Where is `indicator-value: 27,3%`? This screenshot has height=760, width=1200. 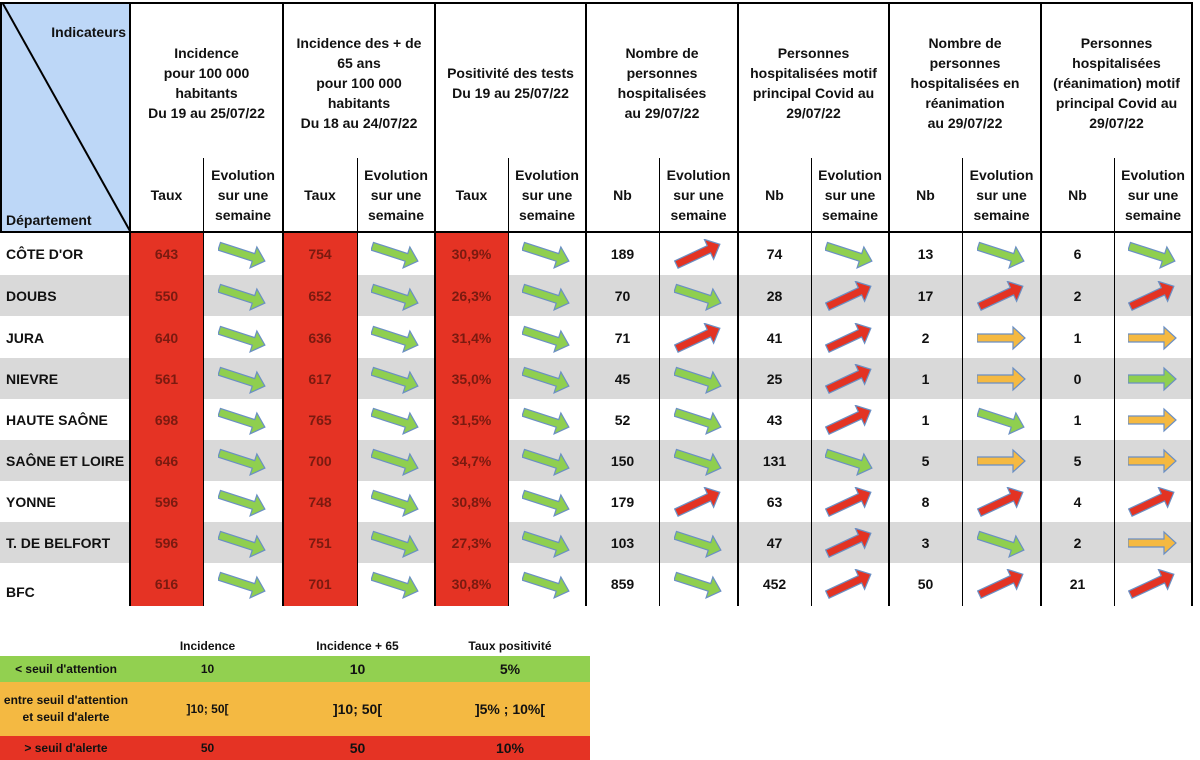
indicator-value: 27,3% is located at coordinates (471, 542).